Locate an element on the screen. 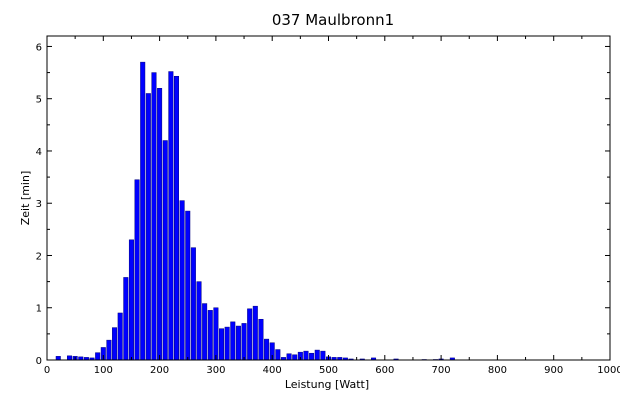 The width and height of the screenshot is (620, 404). x-tick-label: 300 is located at coordinates (215, 370).